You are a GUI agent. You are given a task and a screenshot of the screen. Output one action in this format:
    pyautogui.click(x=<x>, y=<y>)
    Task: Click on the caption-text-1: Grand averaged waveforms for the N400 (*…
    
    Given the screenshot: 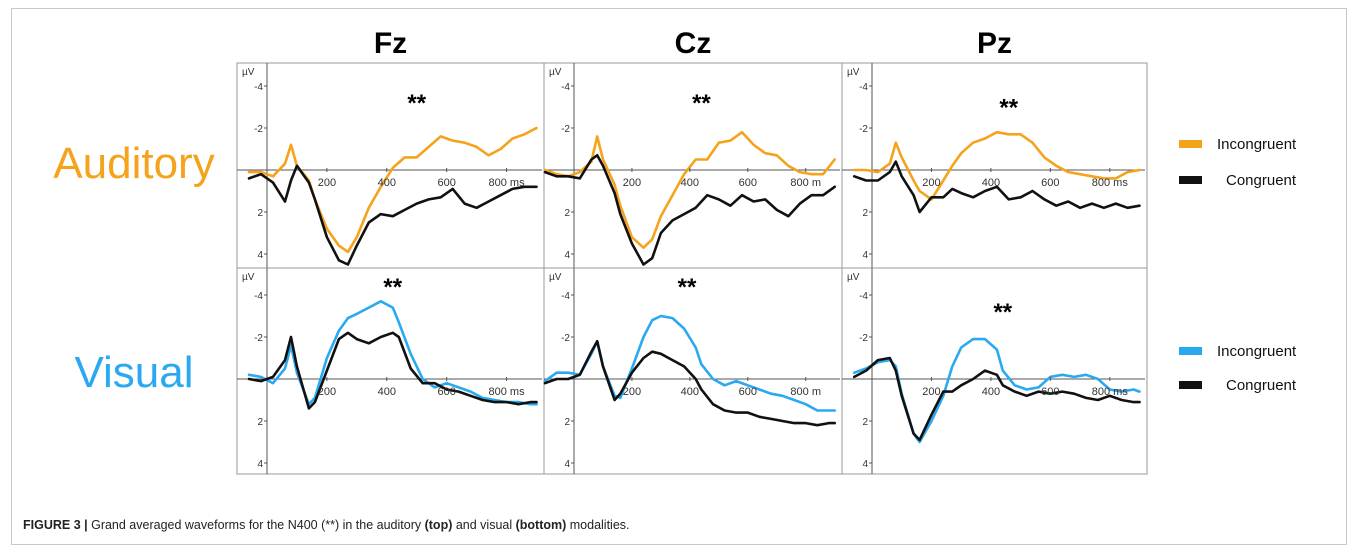 What is the action you would take?
    pyautogui.click(x=256, y=525)
    